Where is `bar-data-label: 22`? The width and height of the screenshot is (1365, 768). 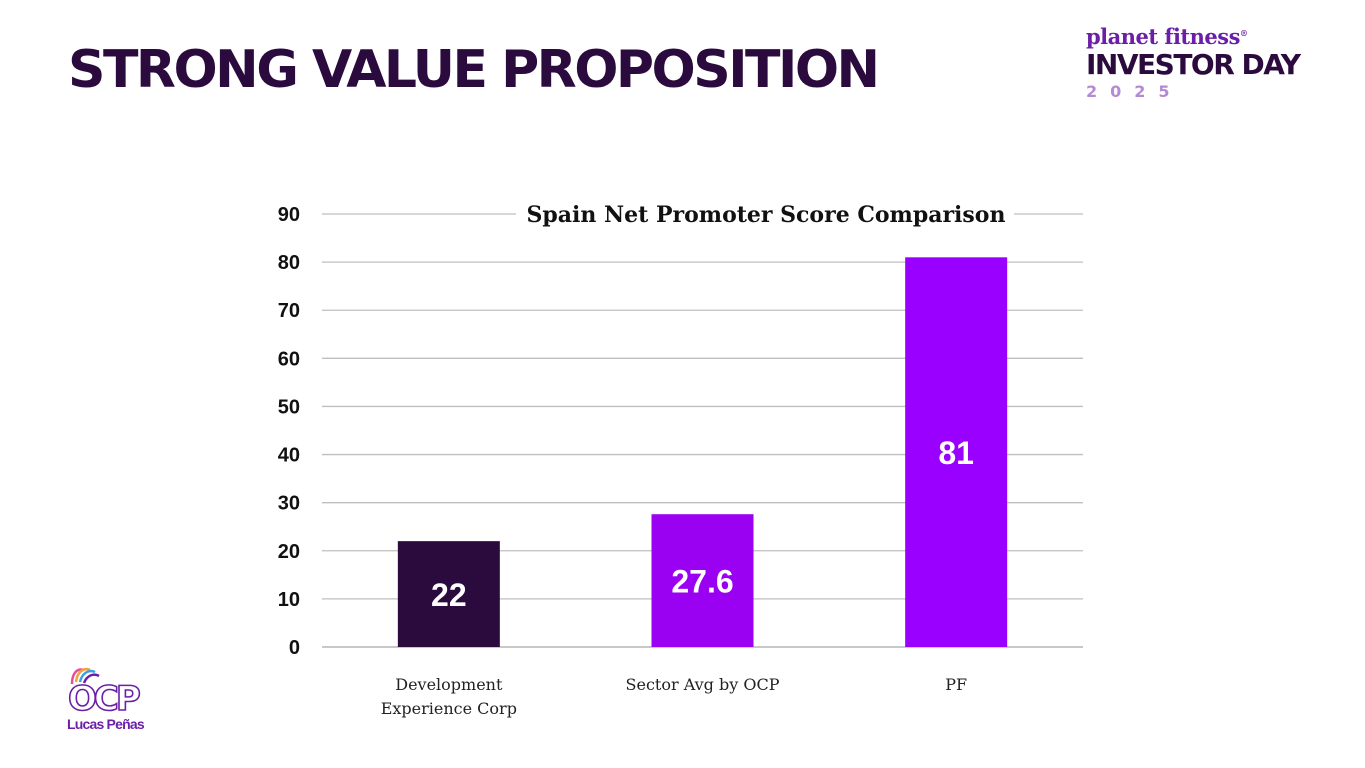 bar-data-label: 22 is located at coordinates (449, 595).